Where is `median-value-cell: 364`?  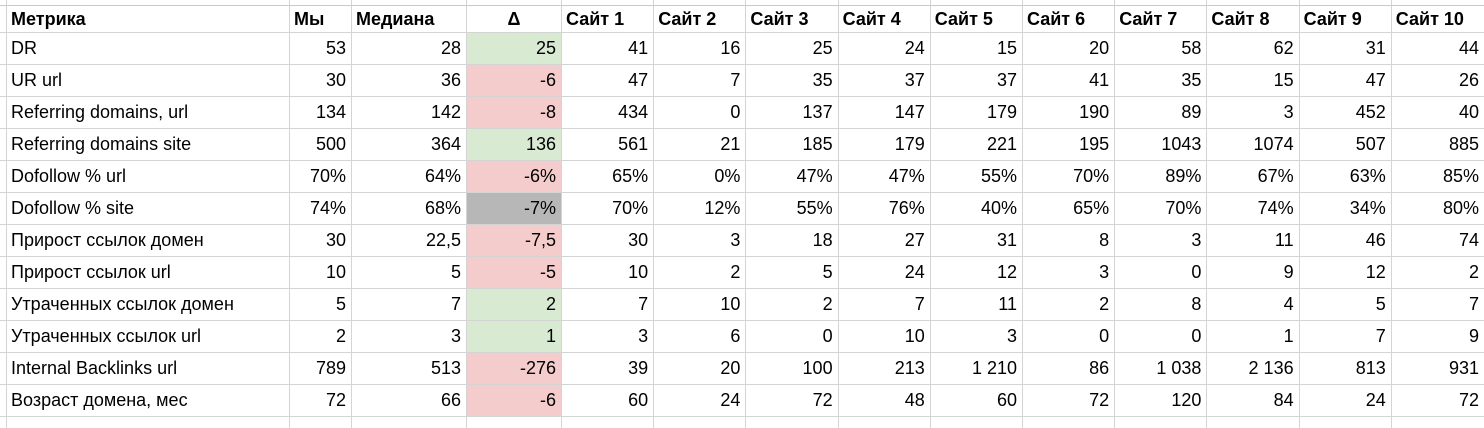 median-value-cell: 364 is located at coordinates (409, 145).